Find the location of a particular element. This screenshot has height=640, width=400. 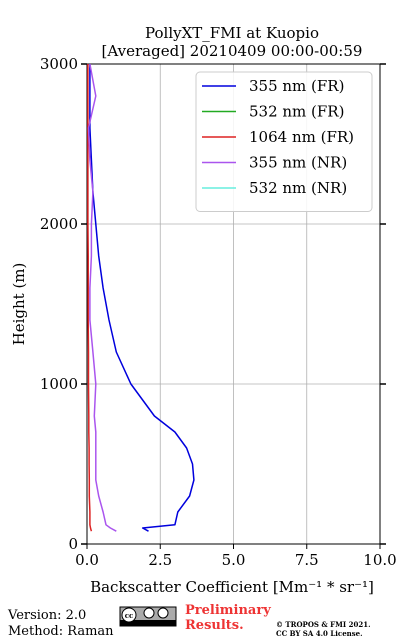

method: Method: Raman is located at coordinates (61, 631).